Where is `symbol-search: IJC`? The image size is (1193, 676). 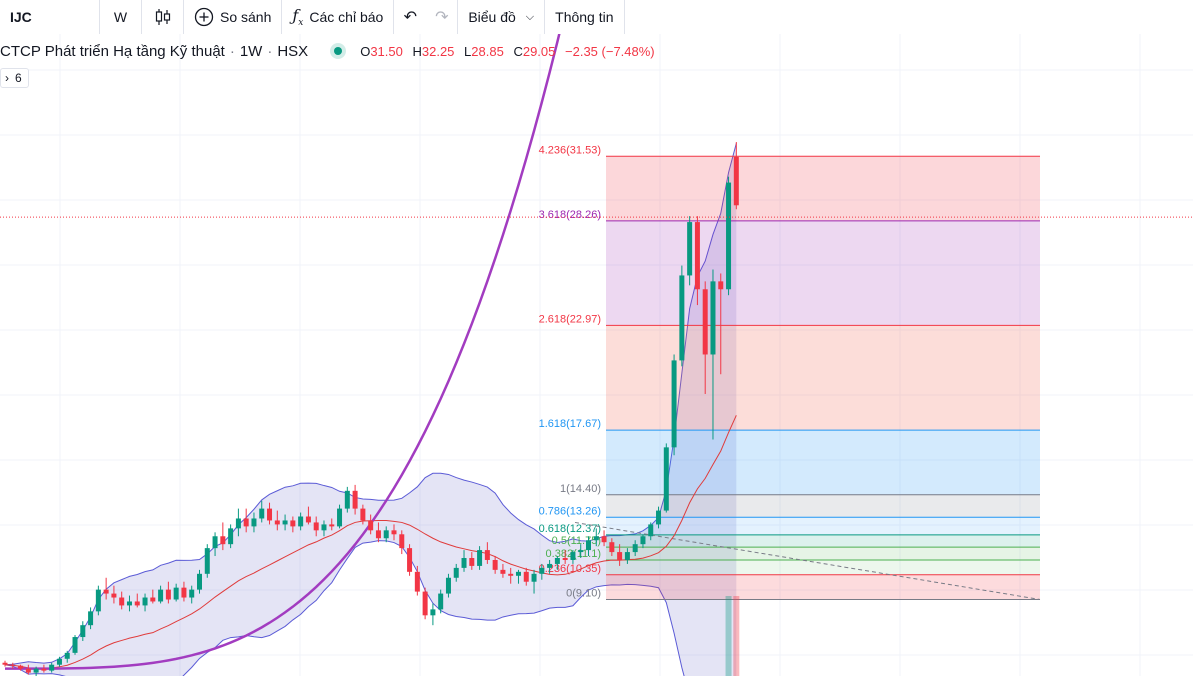 symbol-search: IJC is located at coordinates (50, 17).